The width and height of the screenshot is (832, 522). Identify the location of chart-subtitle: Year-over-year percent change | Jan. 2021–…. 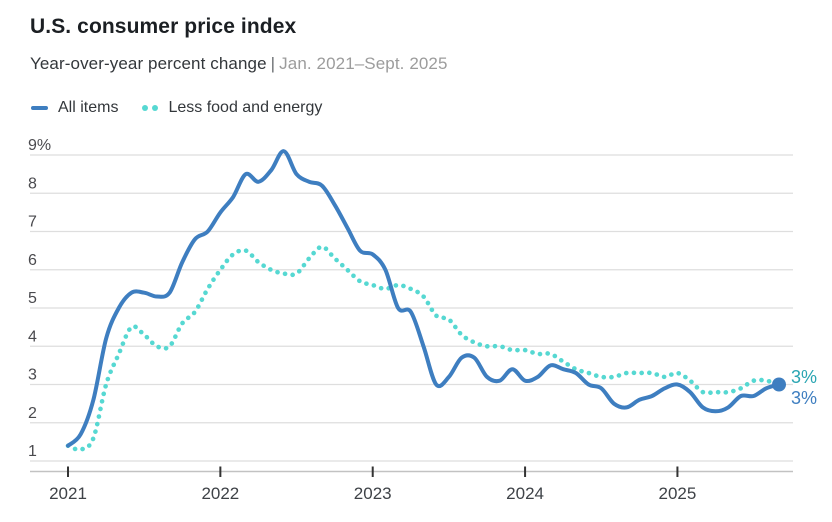
(239, 64).